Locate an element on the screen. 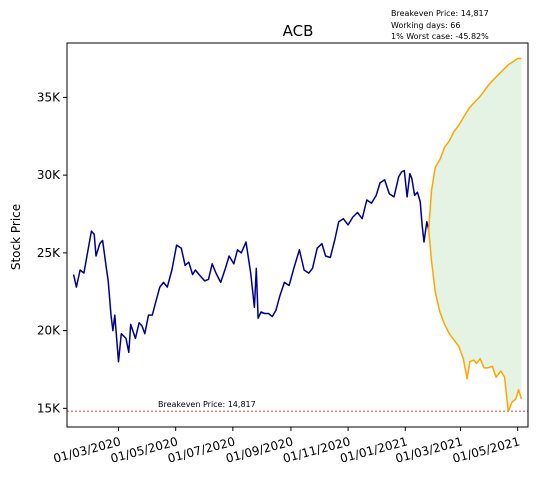  y-axis-label: Stock Price is located at coordinates (16, 237).